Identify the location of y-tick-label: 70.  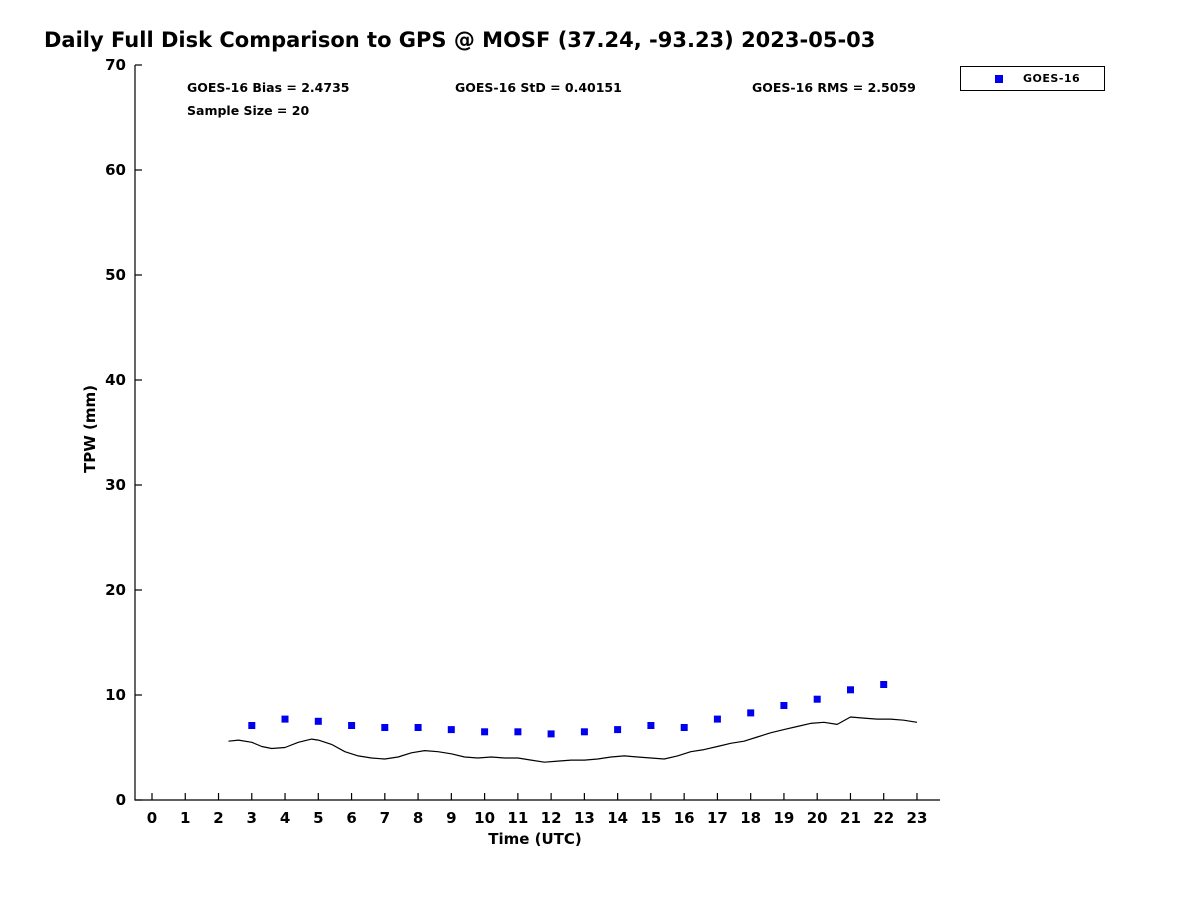
(115, 65).